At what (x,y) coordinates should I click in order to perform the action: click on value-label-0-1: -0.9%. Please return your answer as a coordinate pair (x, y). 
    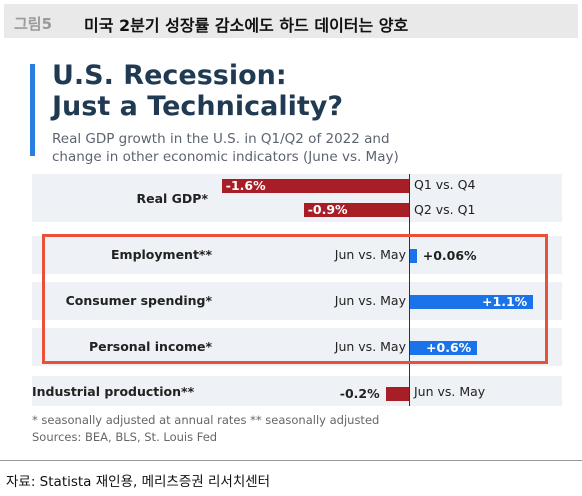
    Looking at the image, I should click on (327, 209).